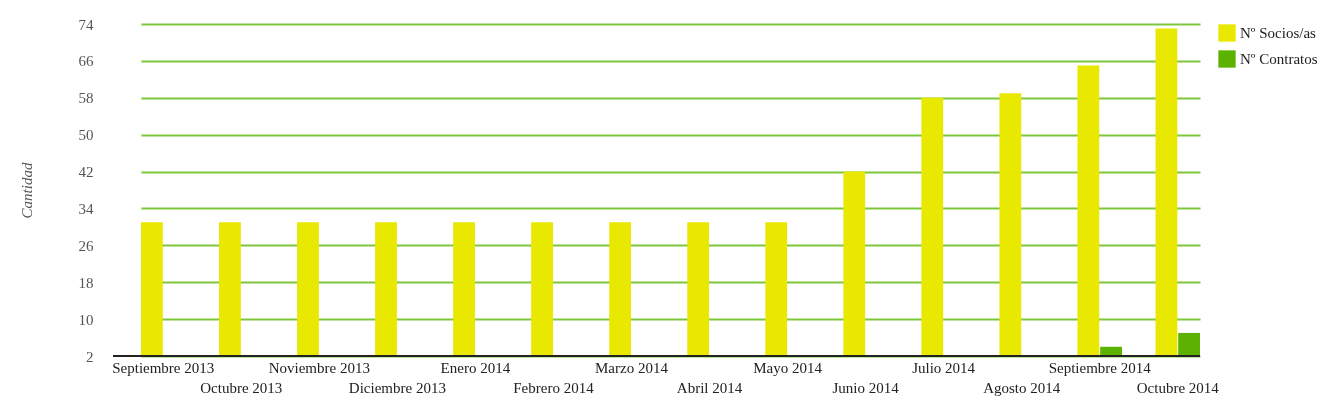  Describe the element at coordinates (86, 24) in the screenshot. I see `y-tick-label: 74` at that location.